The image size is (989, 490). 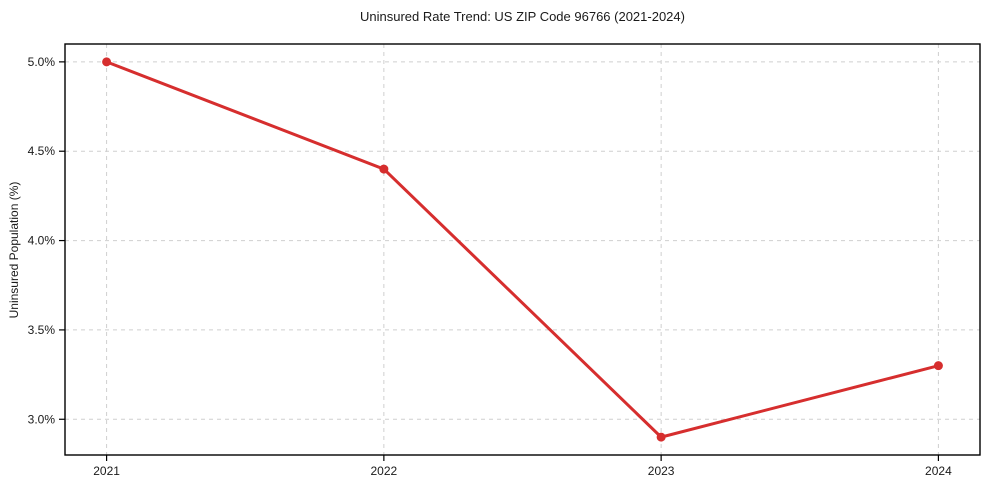 What do you see at coordinates (938, 366) in the screenshot?
I see `data-point-2024` at bounding box center [938, 366].